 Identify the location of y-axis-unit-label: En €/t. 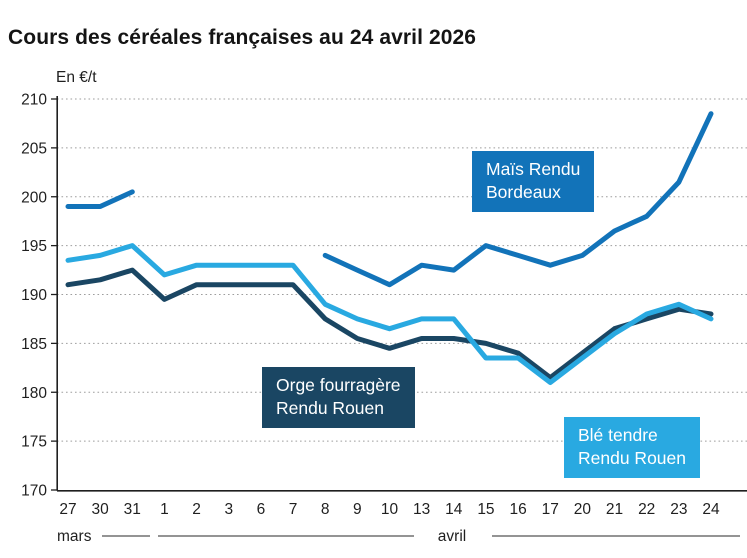
(76, 77).